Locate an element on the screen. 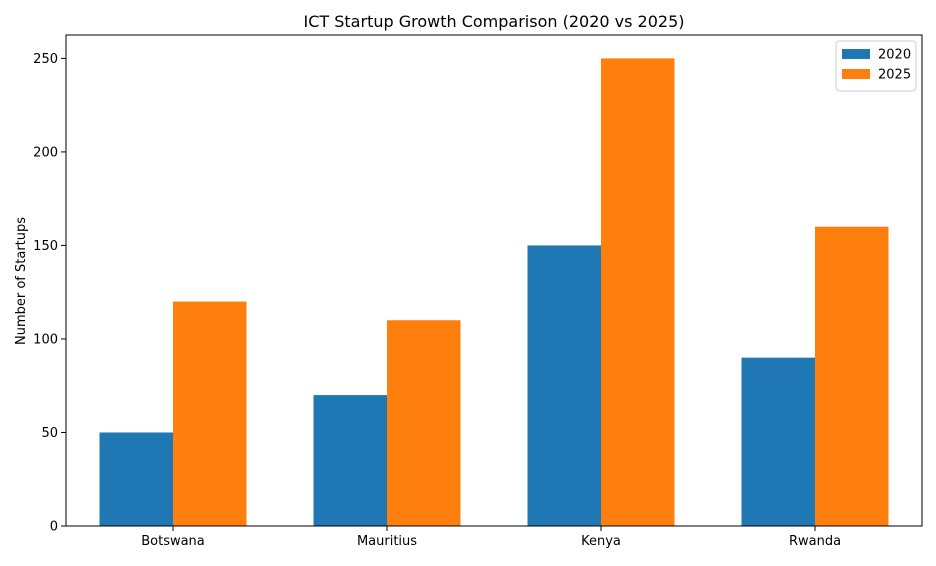 The image size is (936, 566). y-tick-label: 250 is located at coordinates (45, 59).